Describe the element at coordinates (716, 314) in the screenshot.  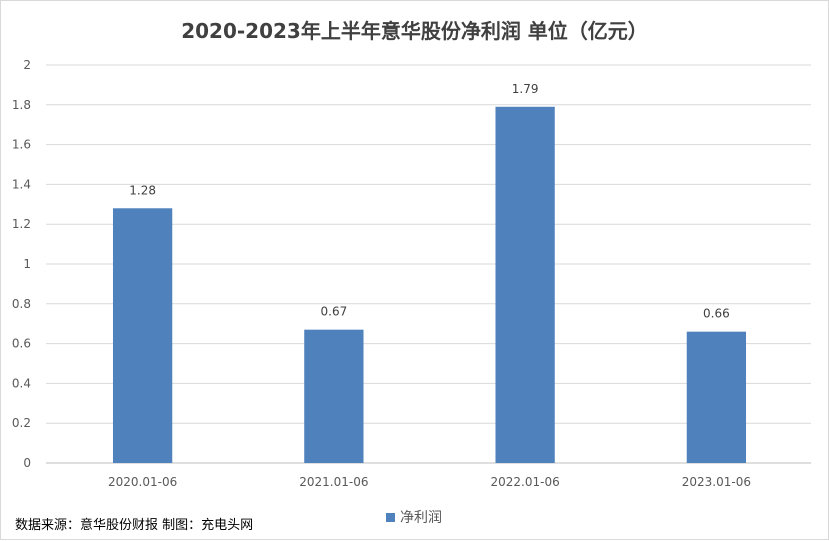
I see `data-label: 0.66` at that location.